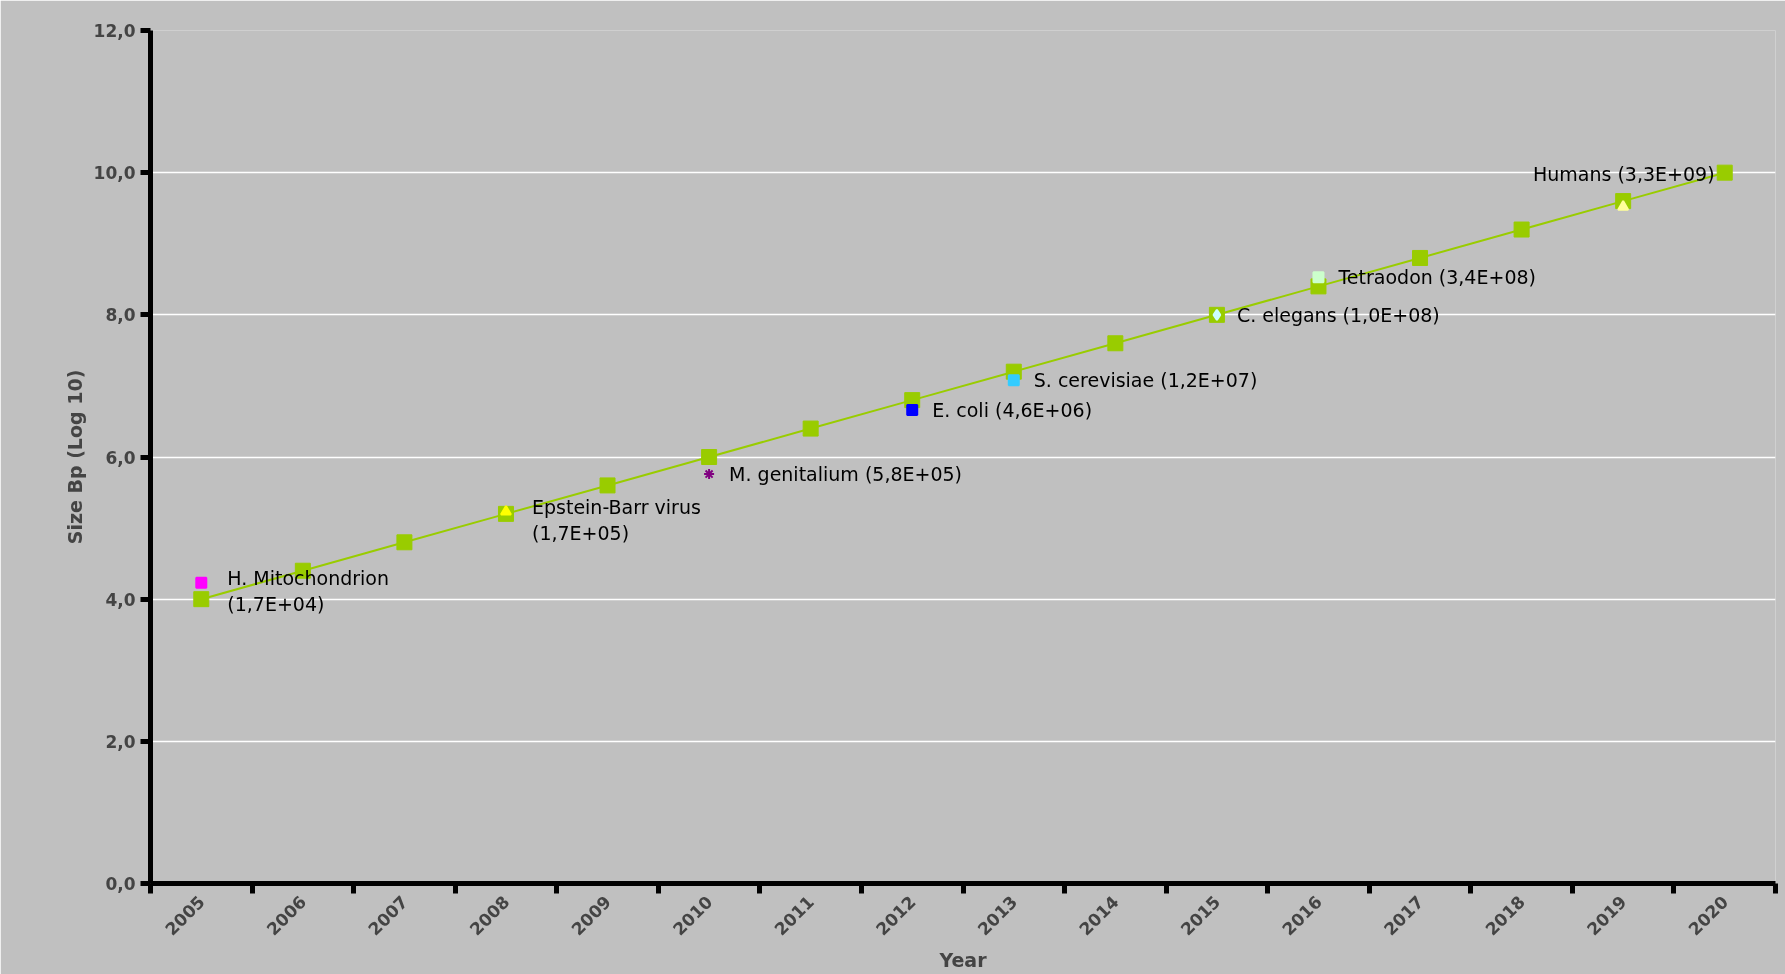  I want to click on annotation: M. genitalium (5,8E+05), so click(846, 474).